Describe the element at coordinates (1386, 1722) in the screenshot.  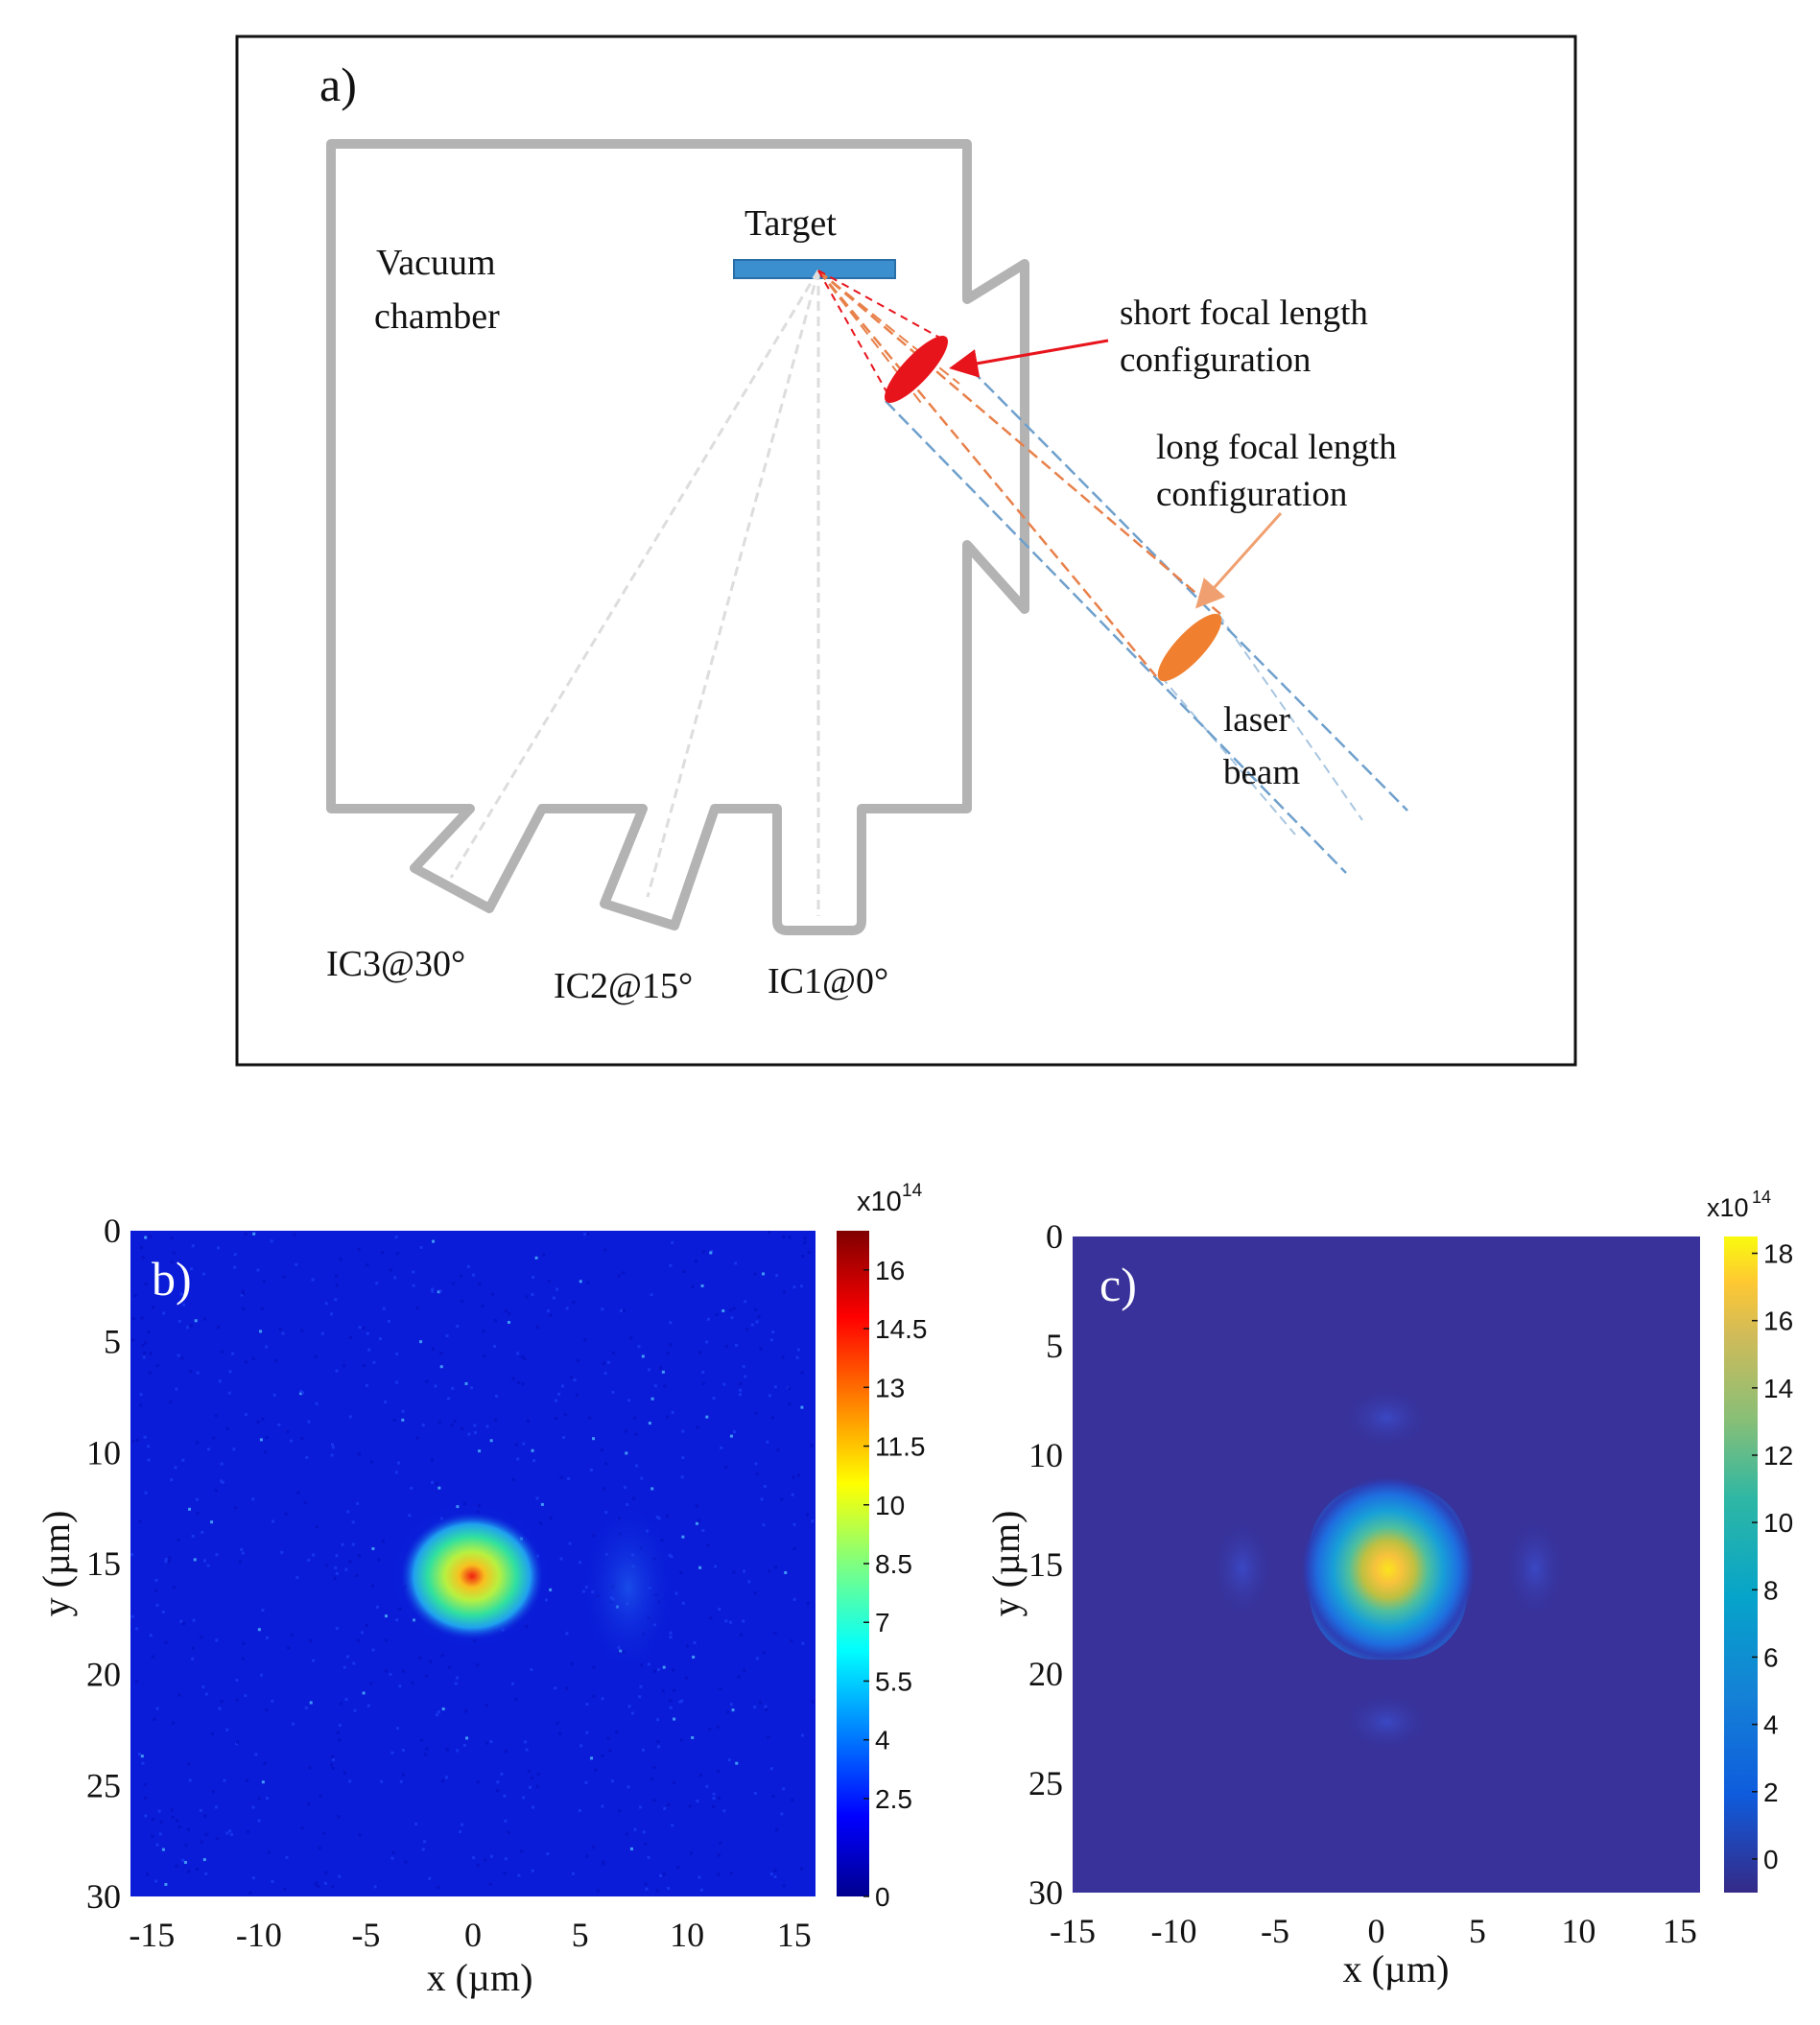
I see `panel-c-lobe-bottom` at that location.